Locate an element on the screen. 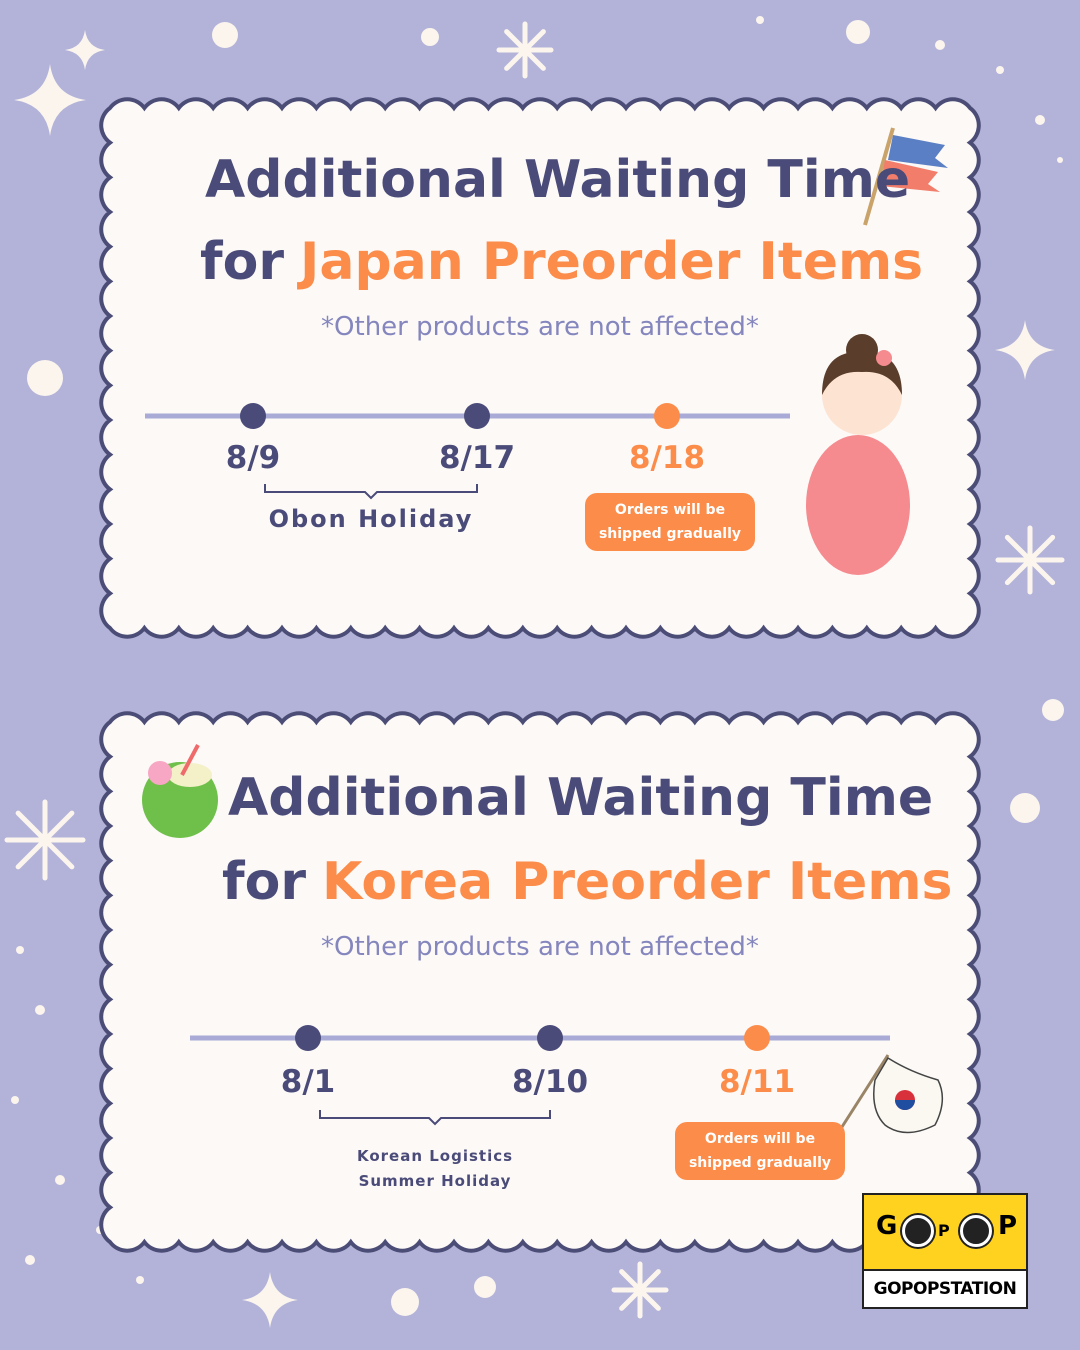 The height and width of the screenshot is (1350, 1080). flag-pole is located at coordinates (879, 176).